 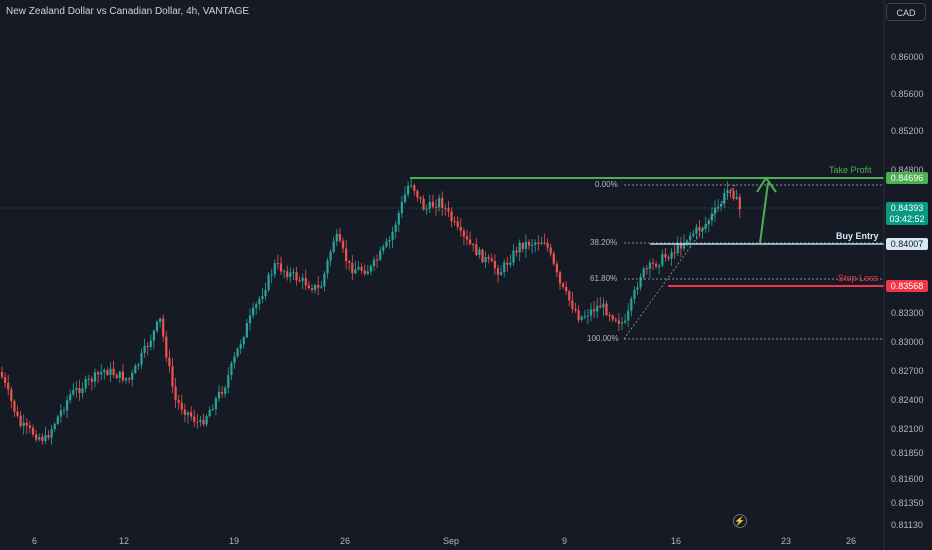 I want to click on time-tick: 6, so click(x=35, y=541).